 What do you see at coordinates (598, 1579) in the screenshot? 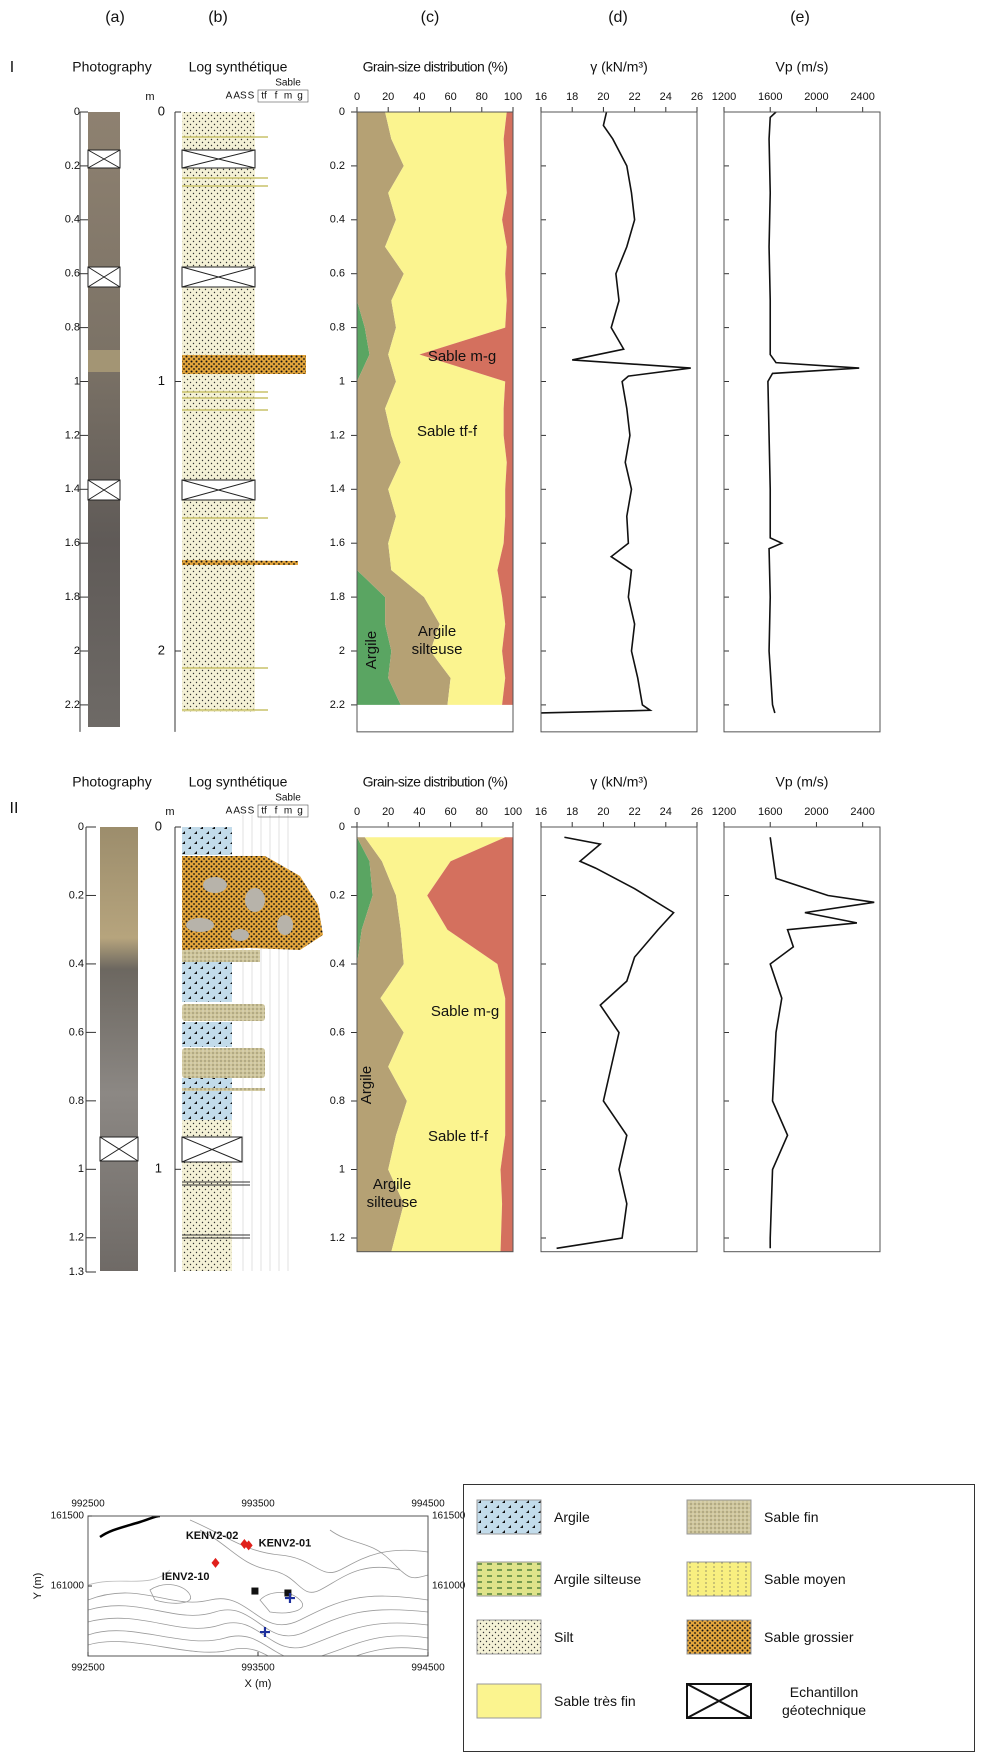
I see `legend-label: Argile silteuse` at bounding box center [598, 1579].